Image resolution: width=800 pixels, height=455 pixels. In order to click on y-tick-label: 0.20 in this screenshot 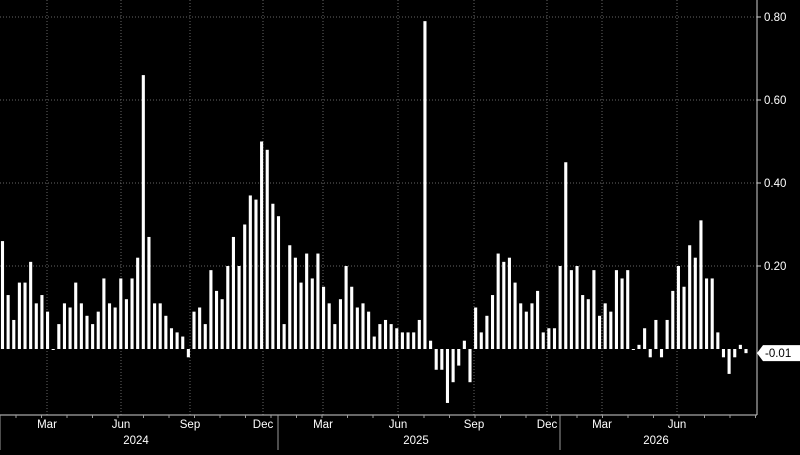, I will do `click(775, 267)`.